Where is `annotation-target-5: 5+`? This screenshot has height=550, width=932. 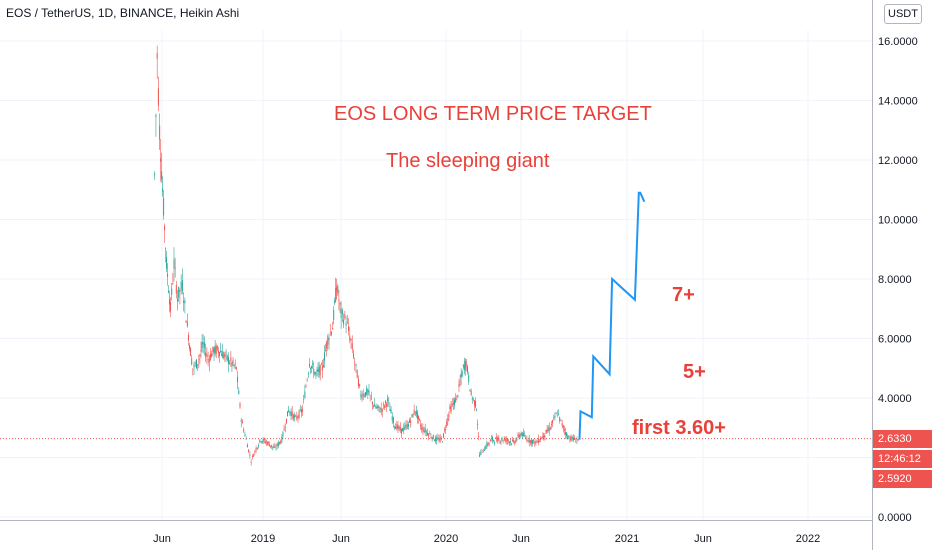 annotation-target-5: 5+ is located at coordinates (694, 372).